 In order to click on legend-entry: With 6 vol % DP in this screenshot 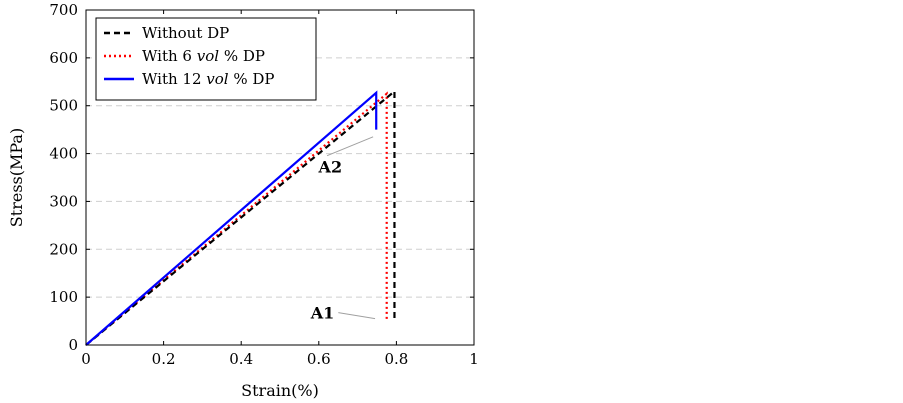, I will do `click(203, 56)`.